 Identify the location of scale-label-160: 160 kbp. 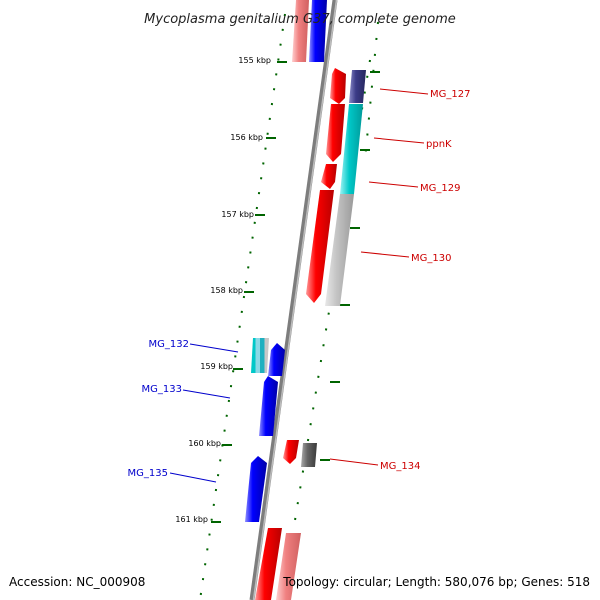
(204, 443).